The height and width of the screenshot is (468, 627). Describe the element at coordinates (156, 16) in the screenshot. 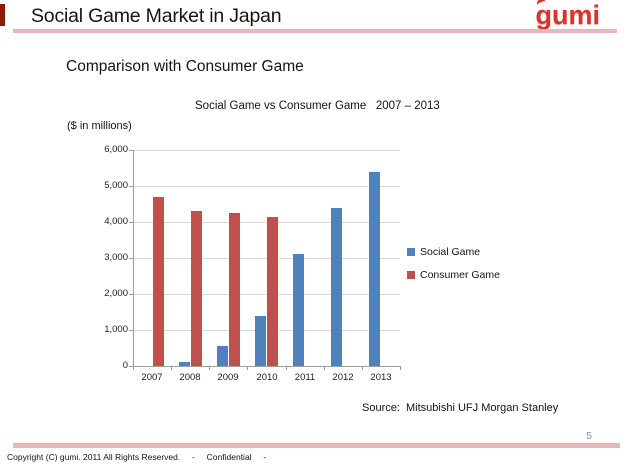

I see `slide-title: Social Game Market in Japan` at that location.